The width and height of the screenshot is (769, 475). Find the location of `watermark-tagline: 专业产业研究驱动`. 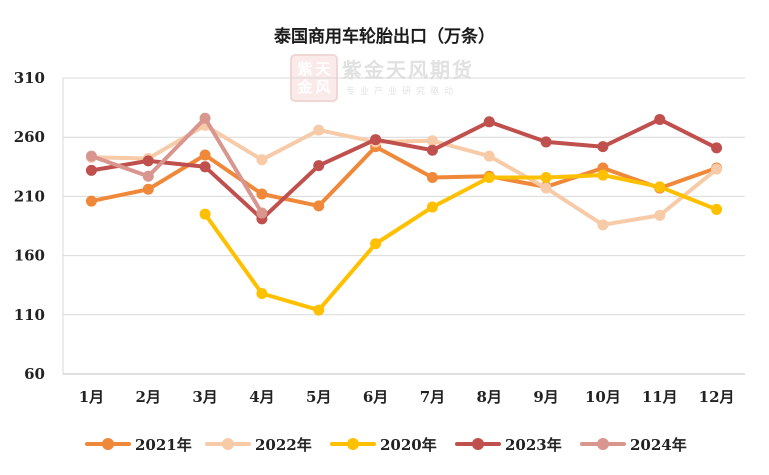

watermark-tagline: 专业产业研究驱动 is located at coordinates (402, 92).